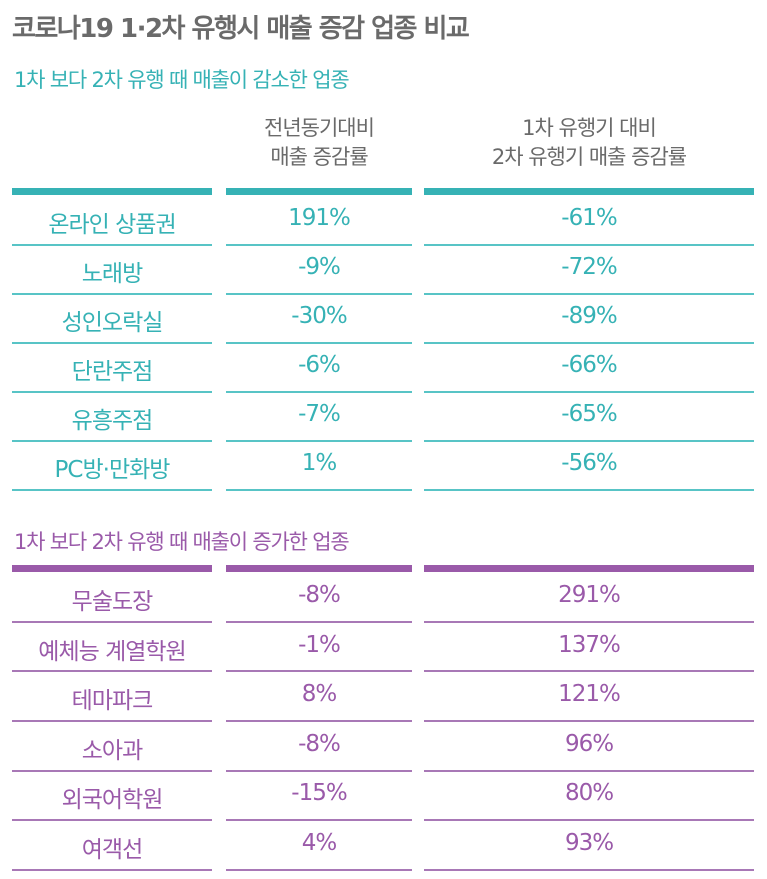  What do you see at coordinates (319, 143) in the screenshot?
I see `column-header-yoy: 전년동기대비 매출 증감률` at bounding box center [319, 143].